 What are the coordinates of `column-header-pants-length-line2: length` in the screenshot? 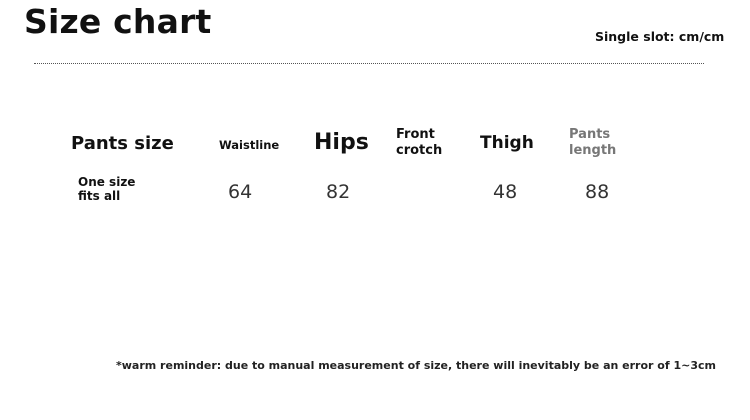 It's located at (593, 150).